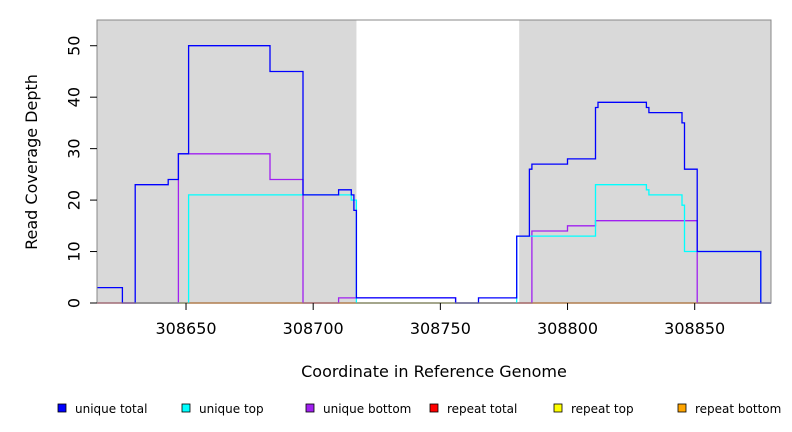 This screenshot has width=792, height=432. I want to click on legend-label: repeat bottom, so click(738, 409).